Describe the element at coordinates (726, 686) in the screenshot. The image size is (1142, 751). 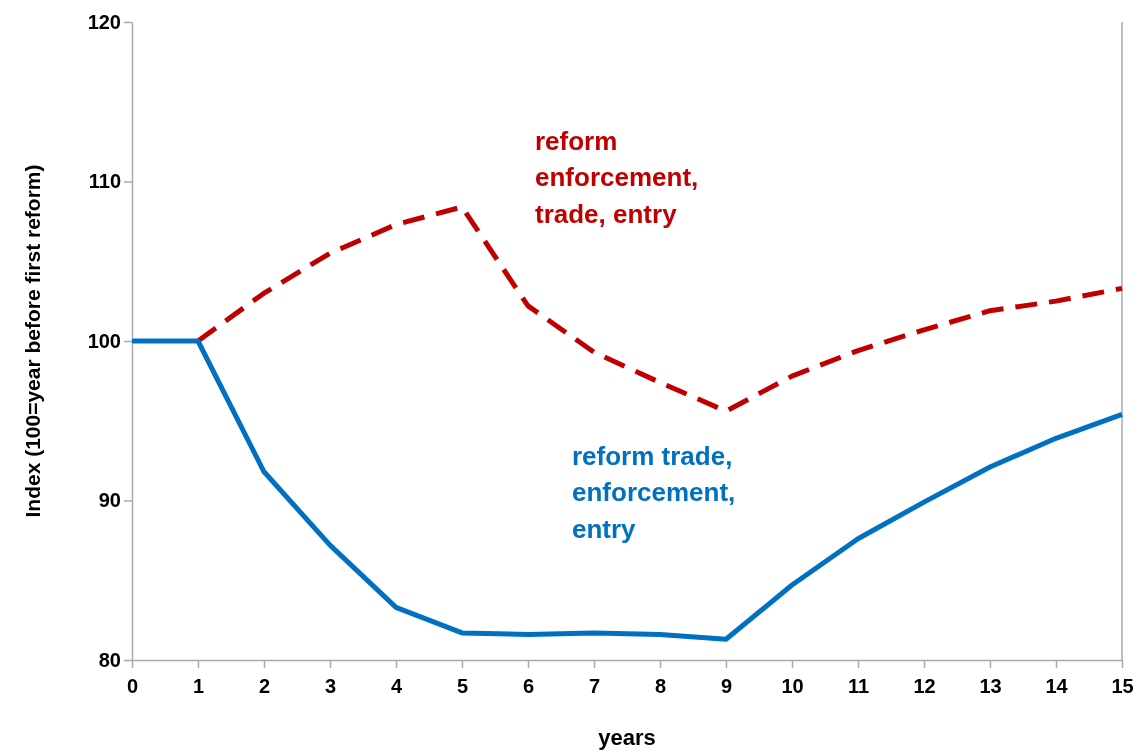
I see `x-tick-label: 9` at that location.